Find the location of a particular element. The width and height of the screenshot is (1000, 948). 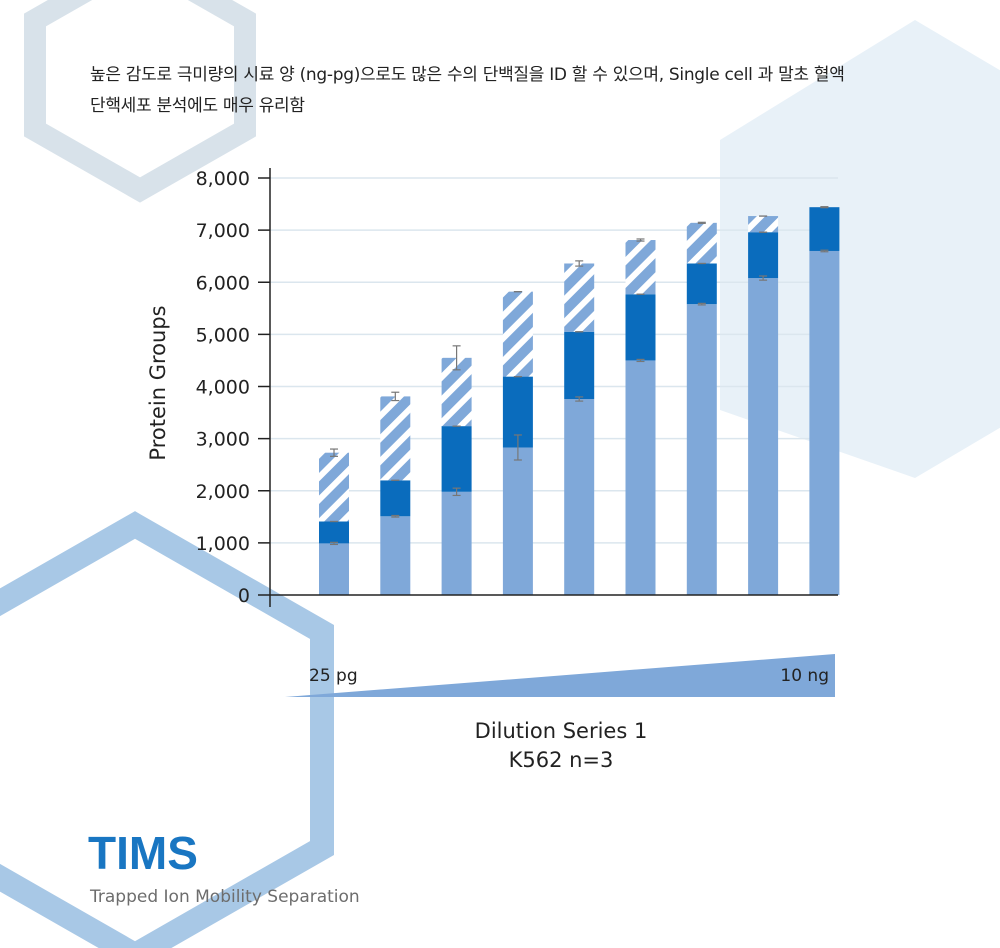

y-tick-label: 3,000 is located at coordinates (223, 440).